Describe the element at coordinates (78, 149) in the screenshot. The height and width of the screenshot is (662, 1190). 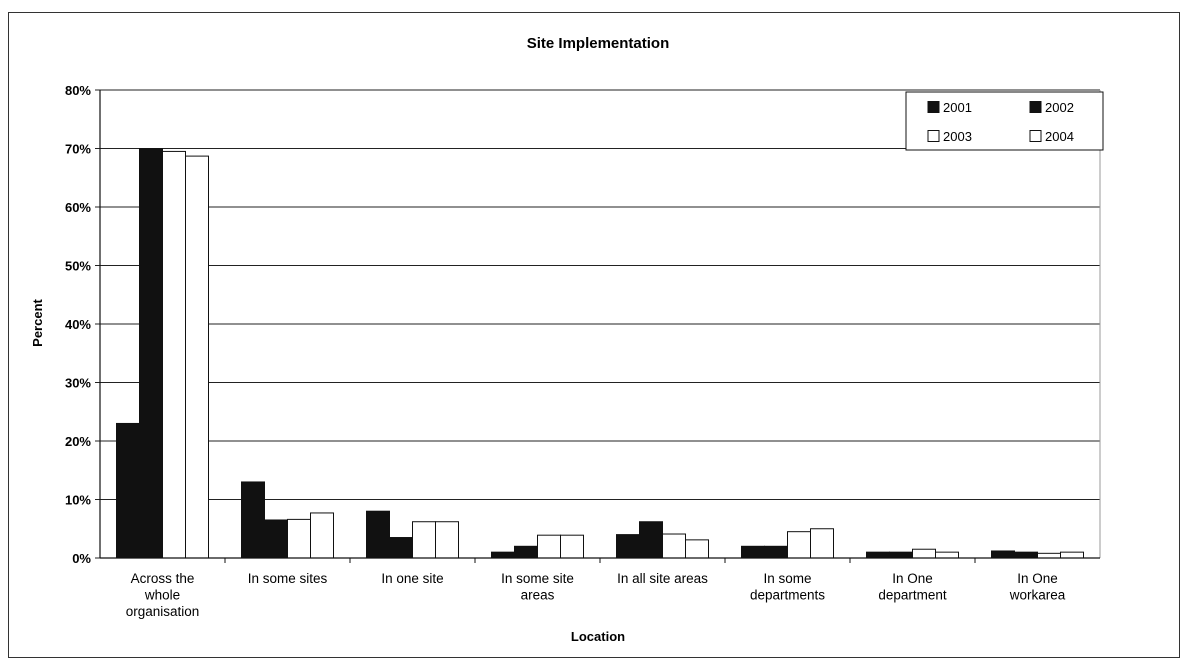
I see `y-tick-label: 70%` at that location.